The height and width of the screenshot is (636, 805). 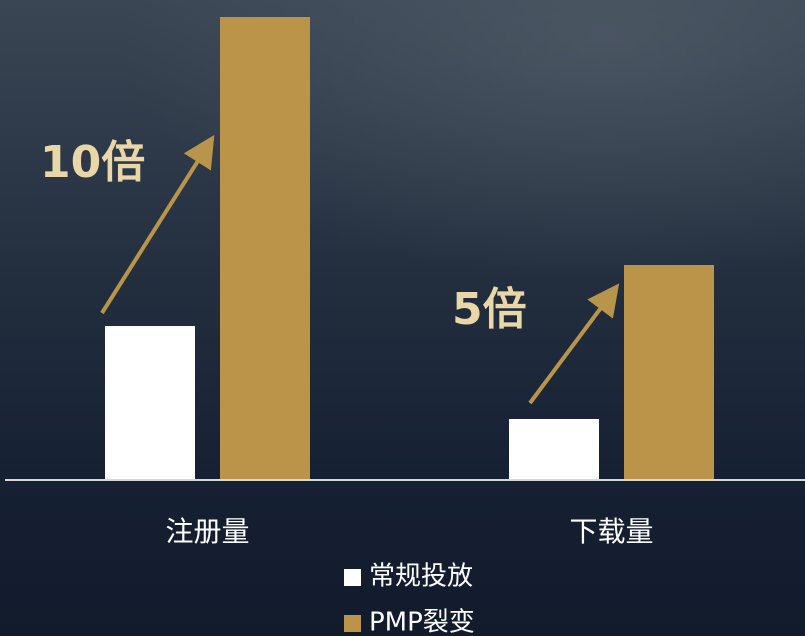 What do you see at coordinates (421, 577) in the screenshot?
I see `legend-label: 常规投放` at bounding box center [421, 577].